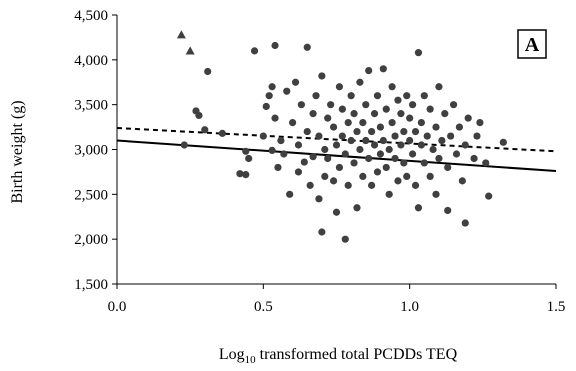 The image size is (576, 371). I want to click on panel-label-box: A, so click(532, 44).